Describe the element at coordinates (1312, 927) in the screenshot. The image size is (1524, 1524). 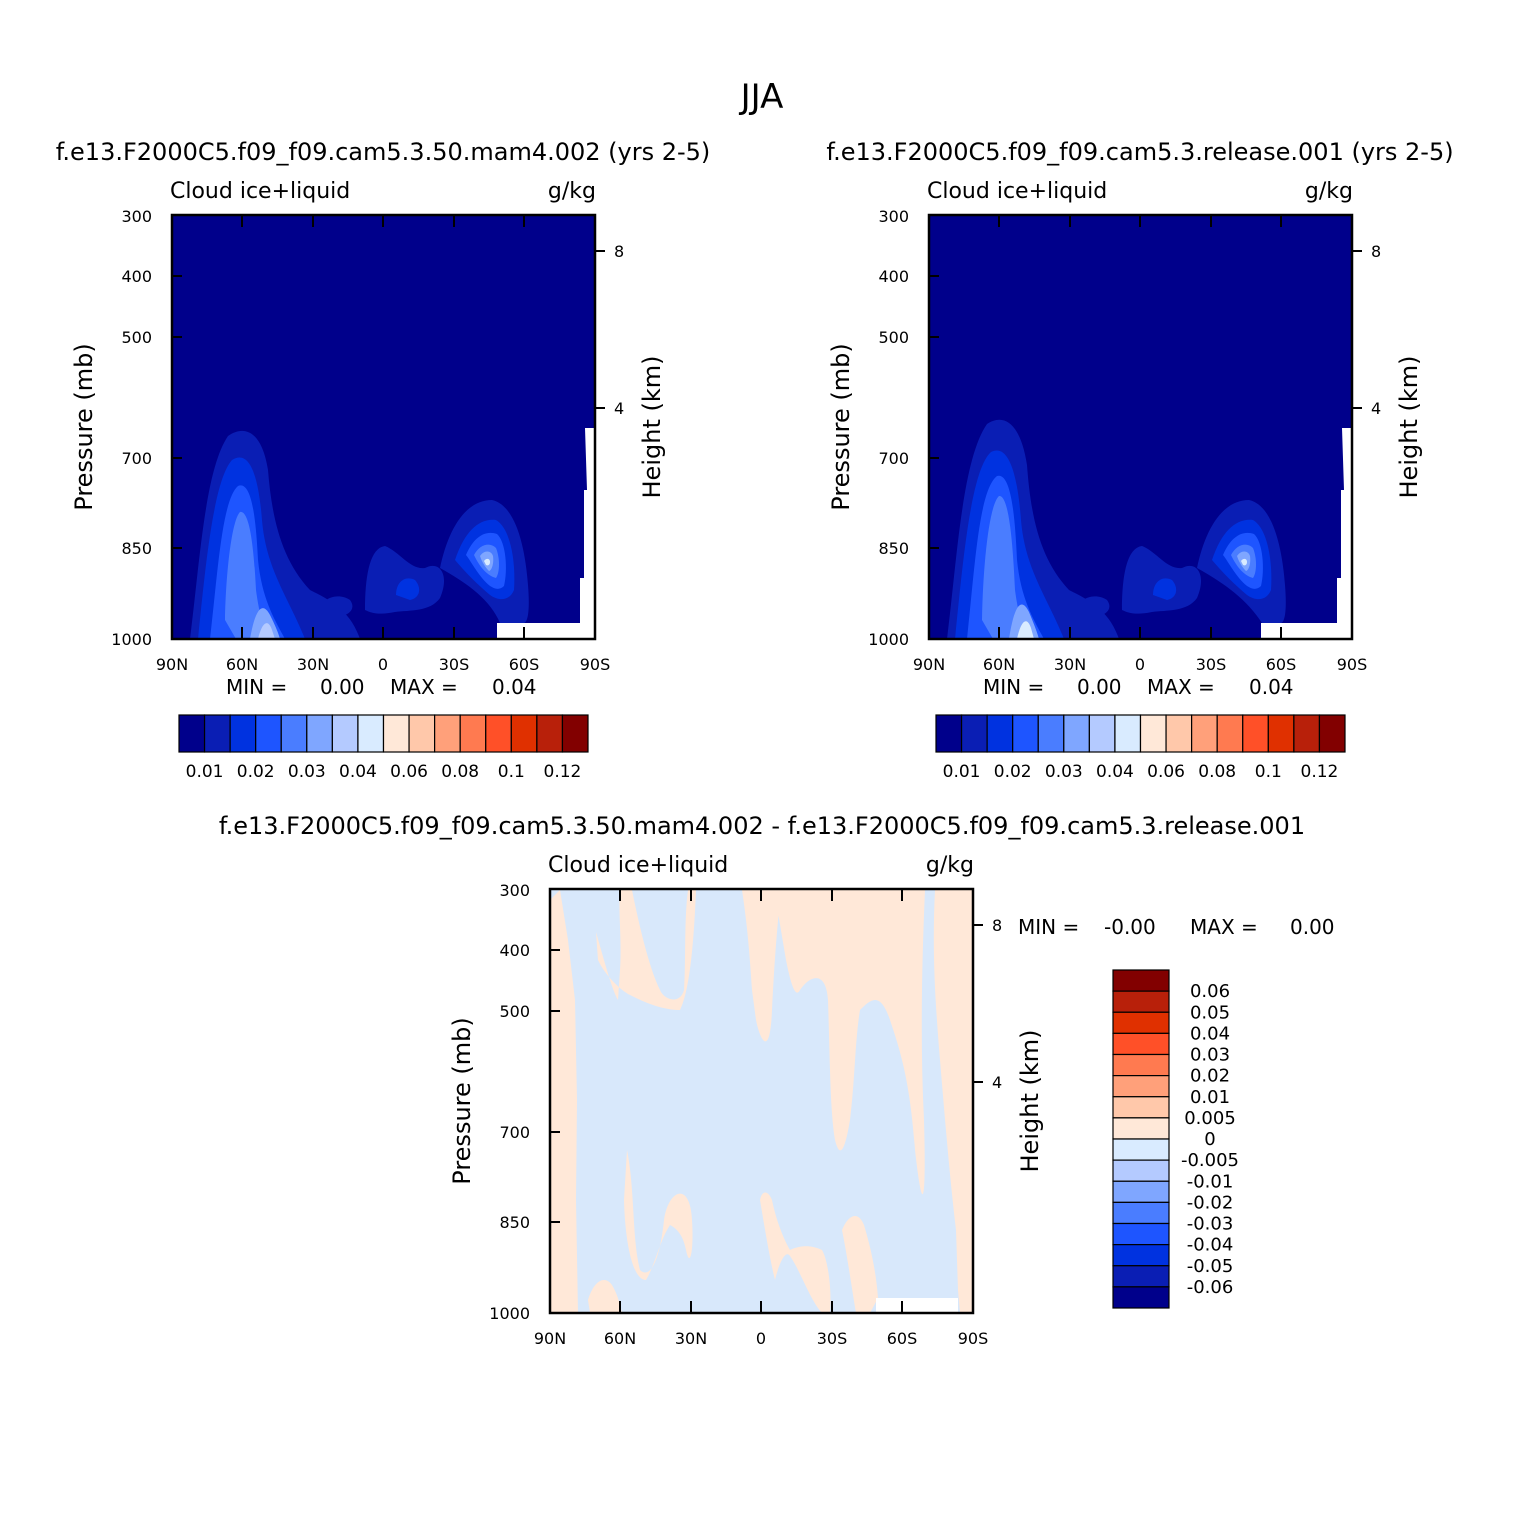
I see `max-value: 0.00` at that location.